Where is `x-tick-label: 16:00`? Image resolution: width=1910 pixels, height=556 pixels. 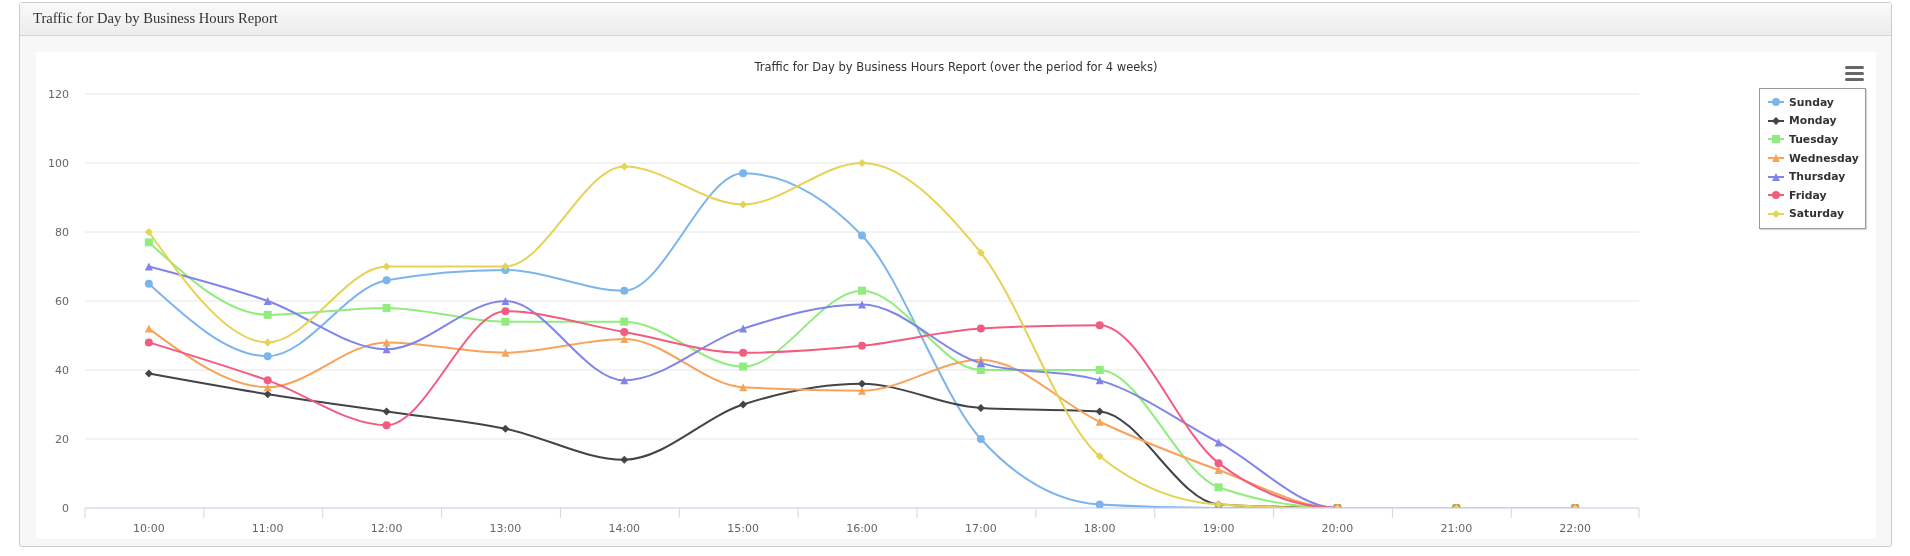 x-tick-label: 16:00 is located at coordinates (862, 528).